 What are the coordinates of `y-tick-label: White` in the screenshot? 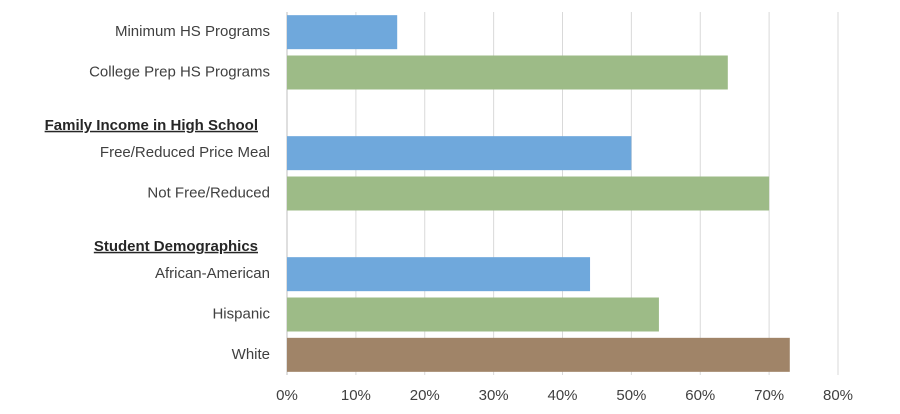 It's located at (251, 354).